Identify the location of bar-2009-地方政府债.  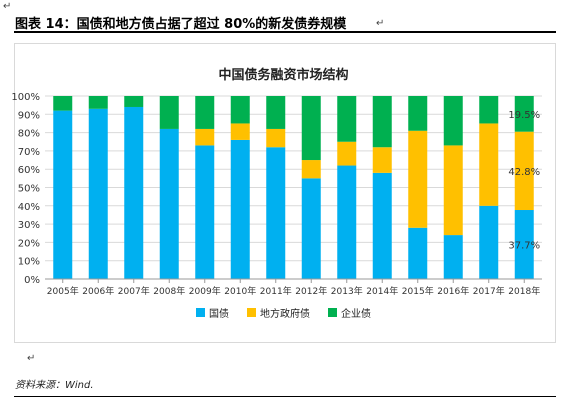
(205, 137).